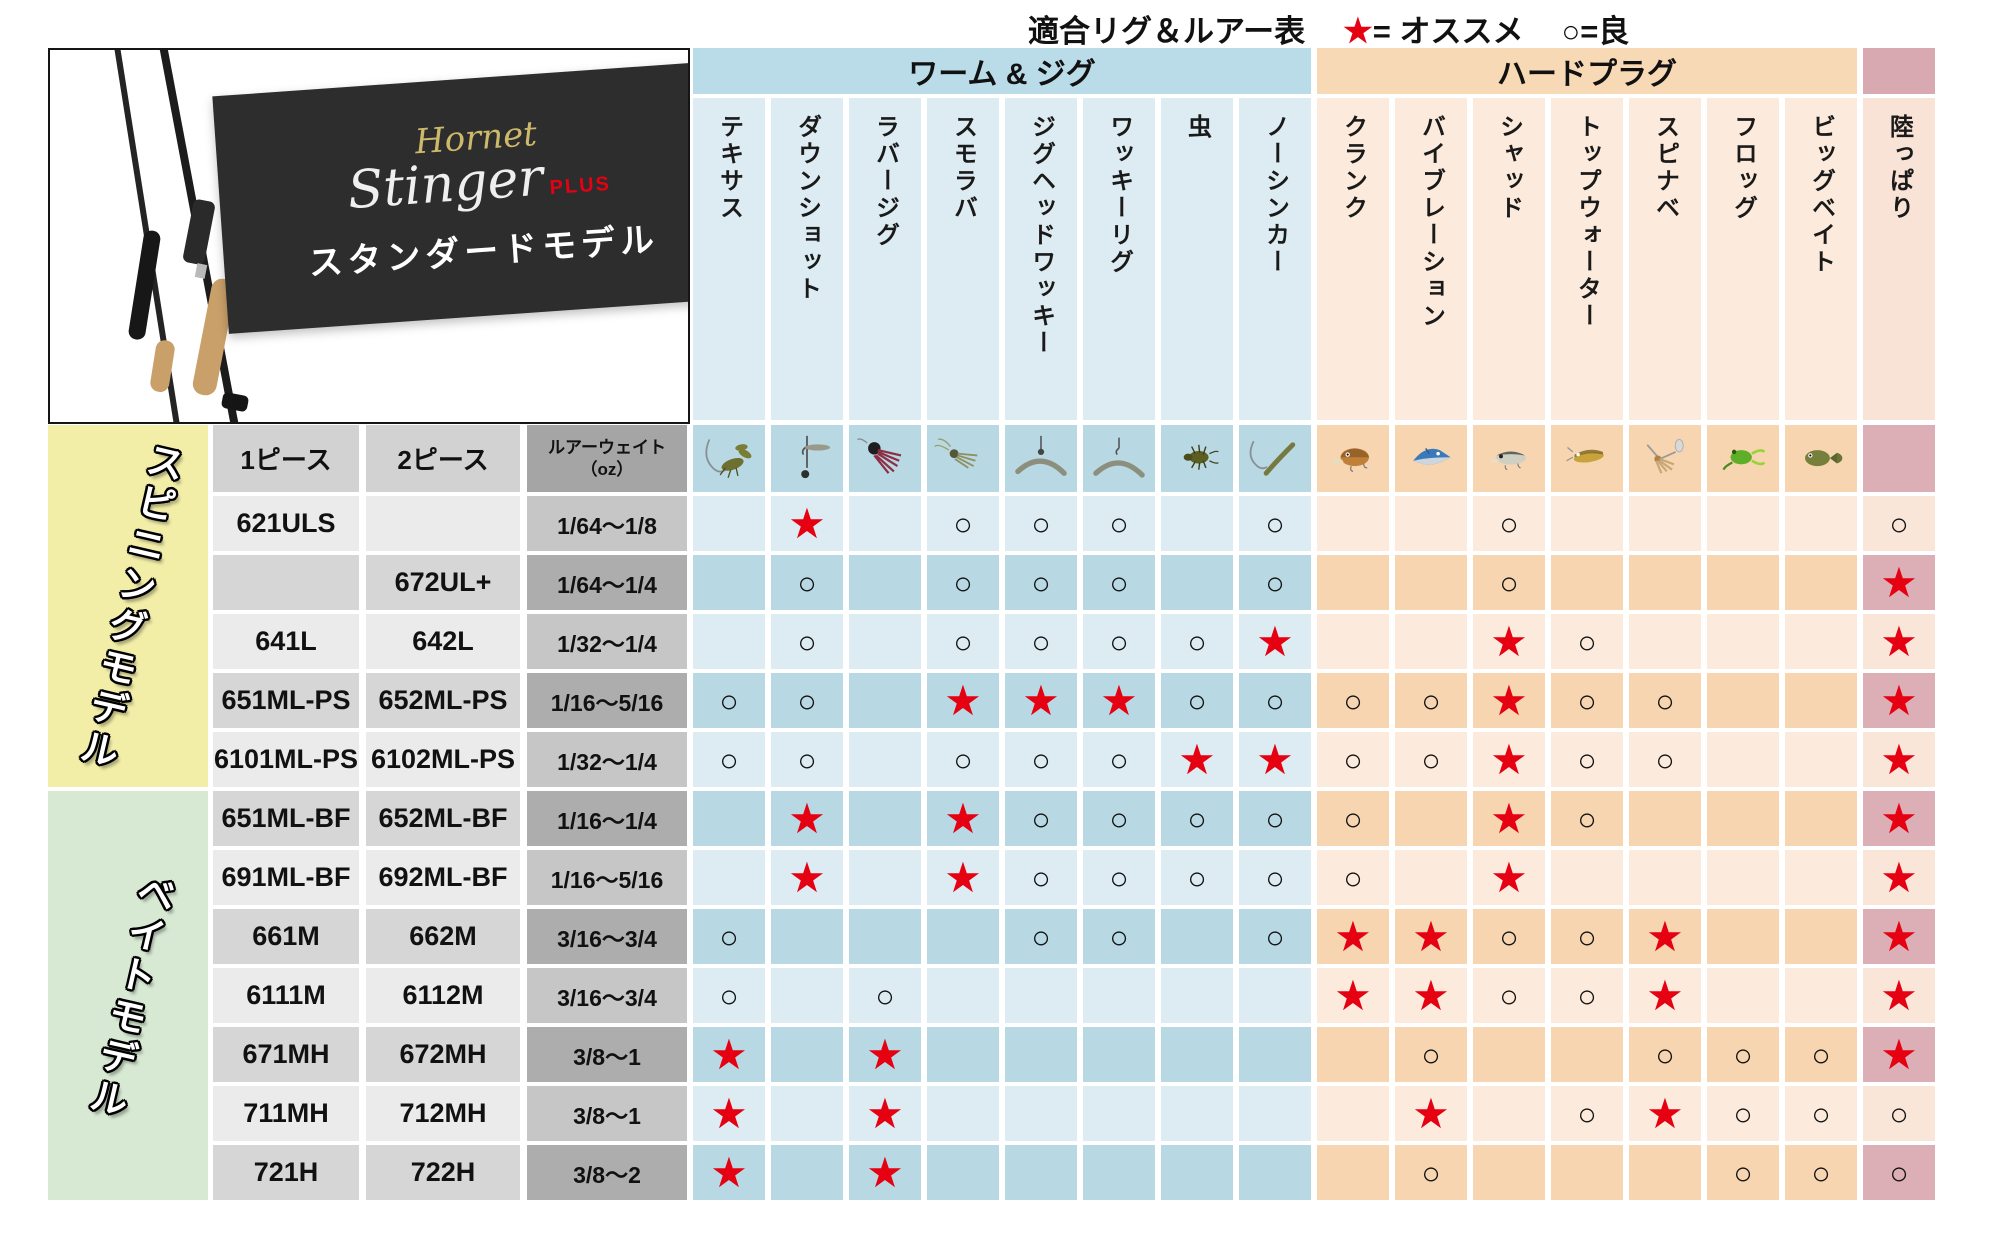  I want to click on column-label-text: 虫, so click(1197, 127).